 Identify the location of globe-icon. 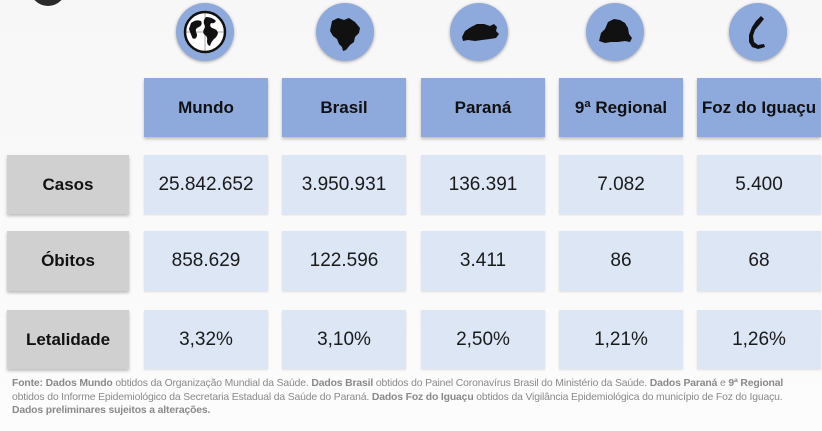
(205, 32).